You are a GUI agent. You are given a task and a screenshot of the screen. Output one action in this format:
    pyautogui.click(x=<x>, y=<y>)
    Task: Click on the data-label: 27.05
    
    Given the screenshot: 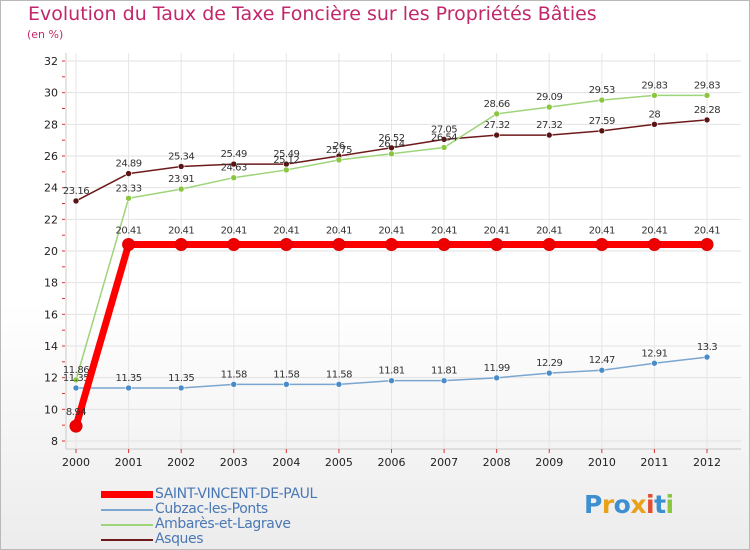 What is the action you would take?
    pyautogui.click(x=444, y=129)
    